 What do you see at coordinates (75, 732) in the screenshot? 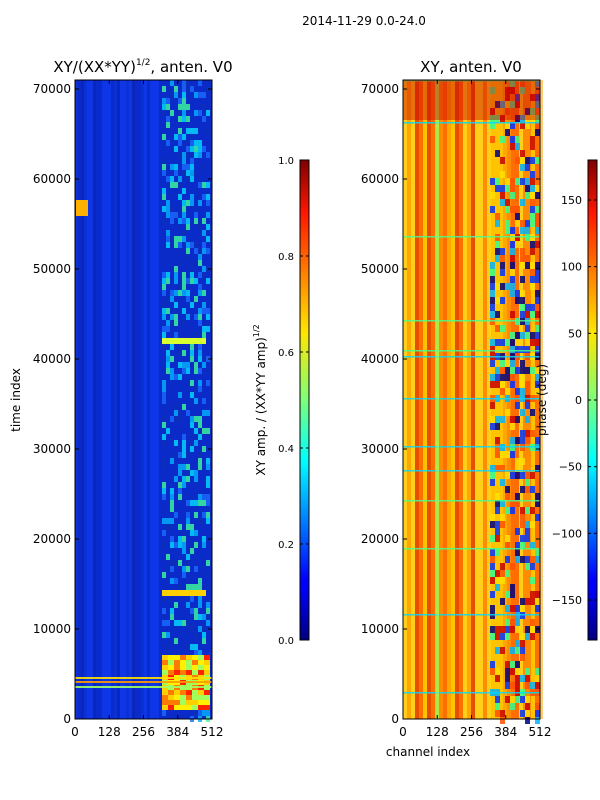
I see `x-tick-label: 0` at bounding box center [75, 732].